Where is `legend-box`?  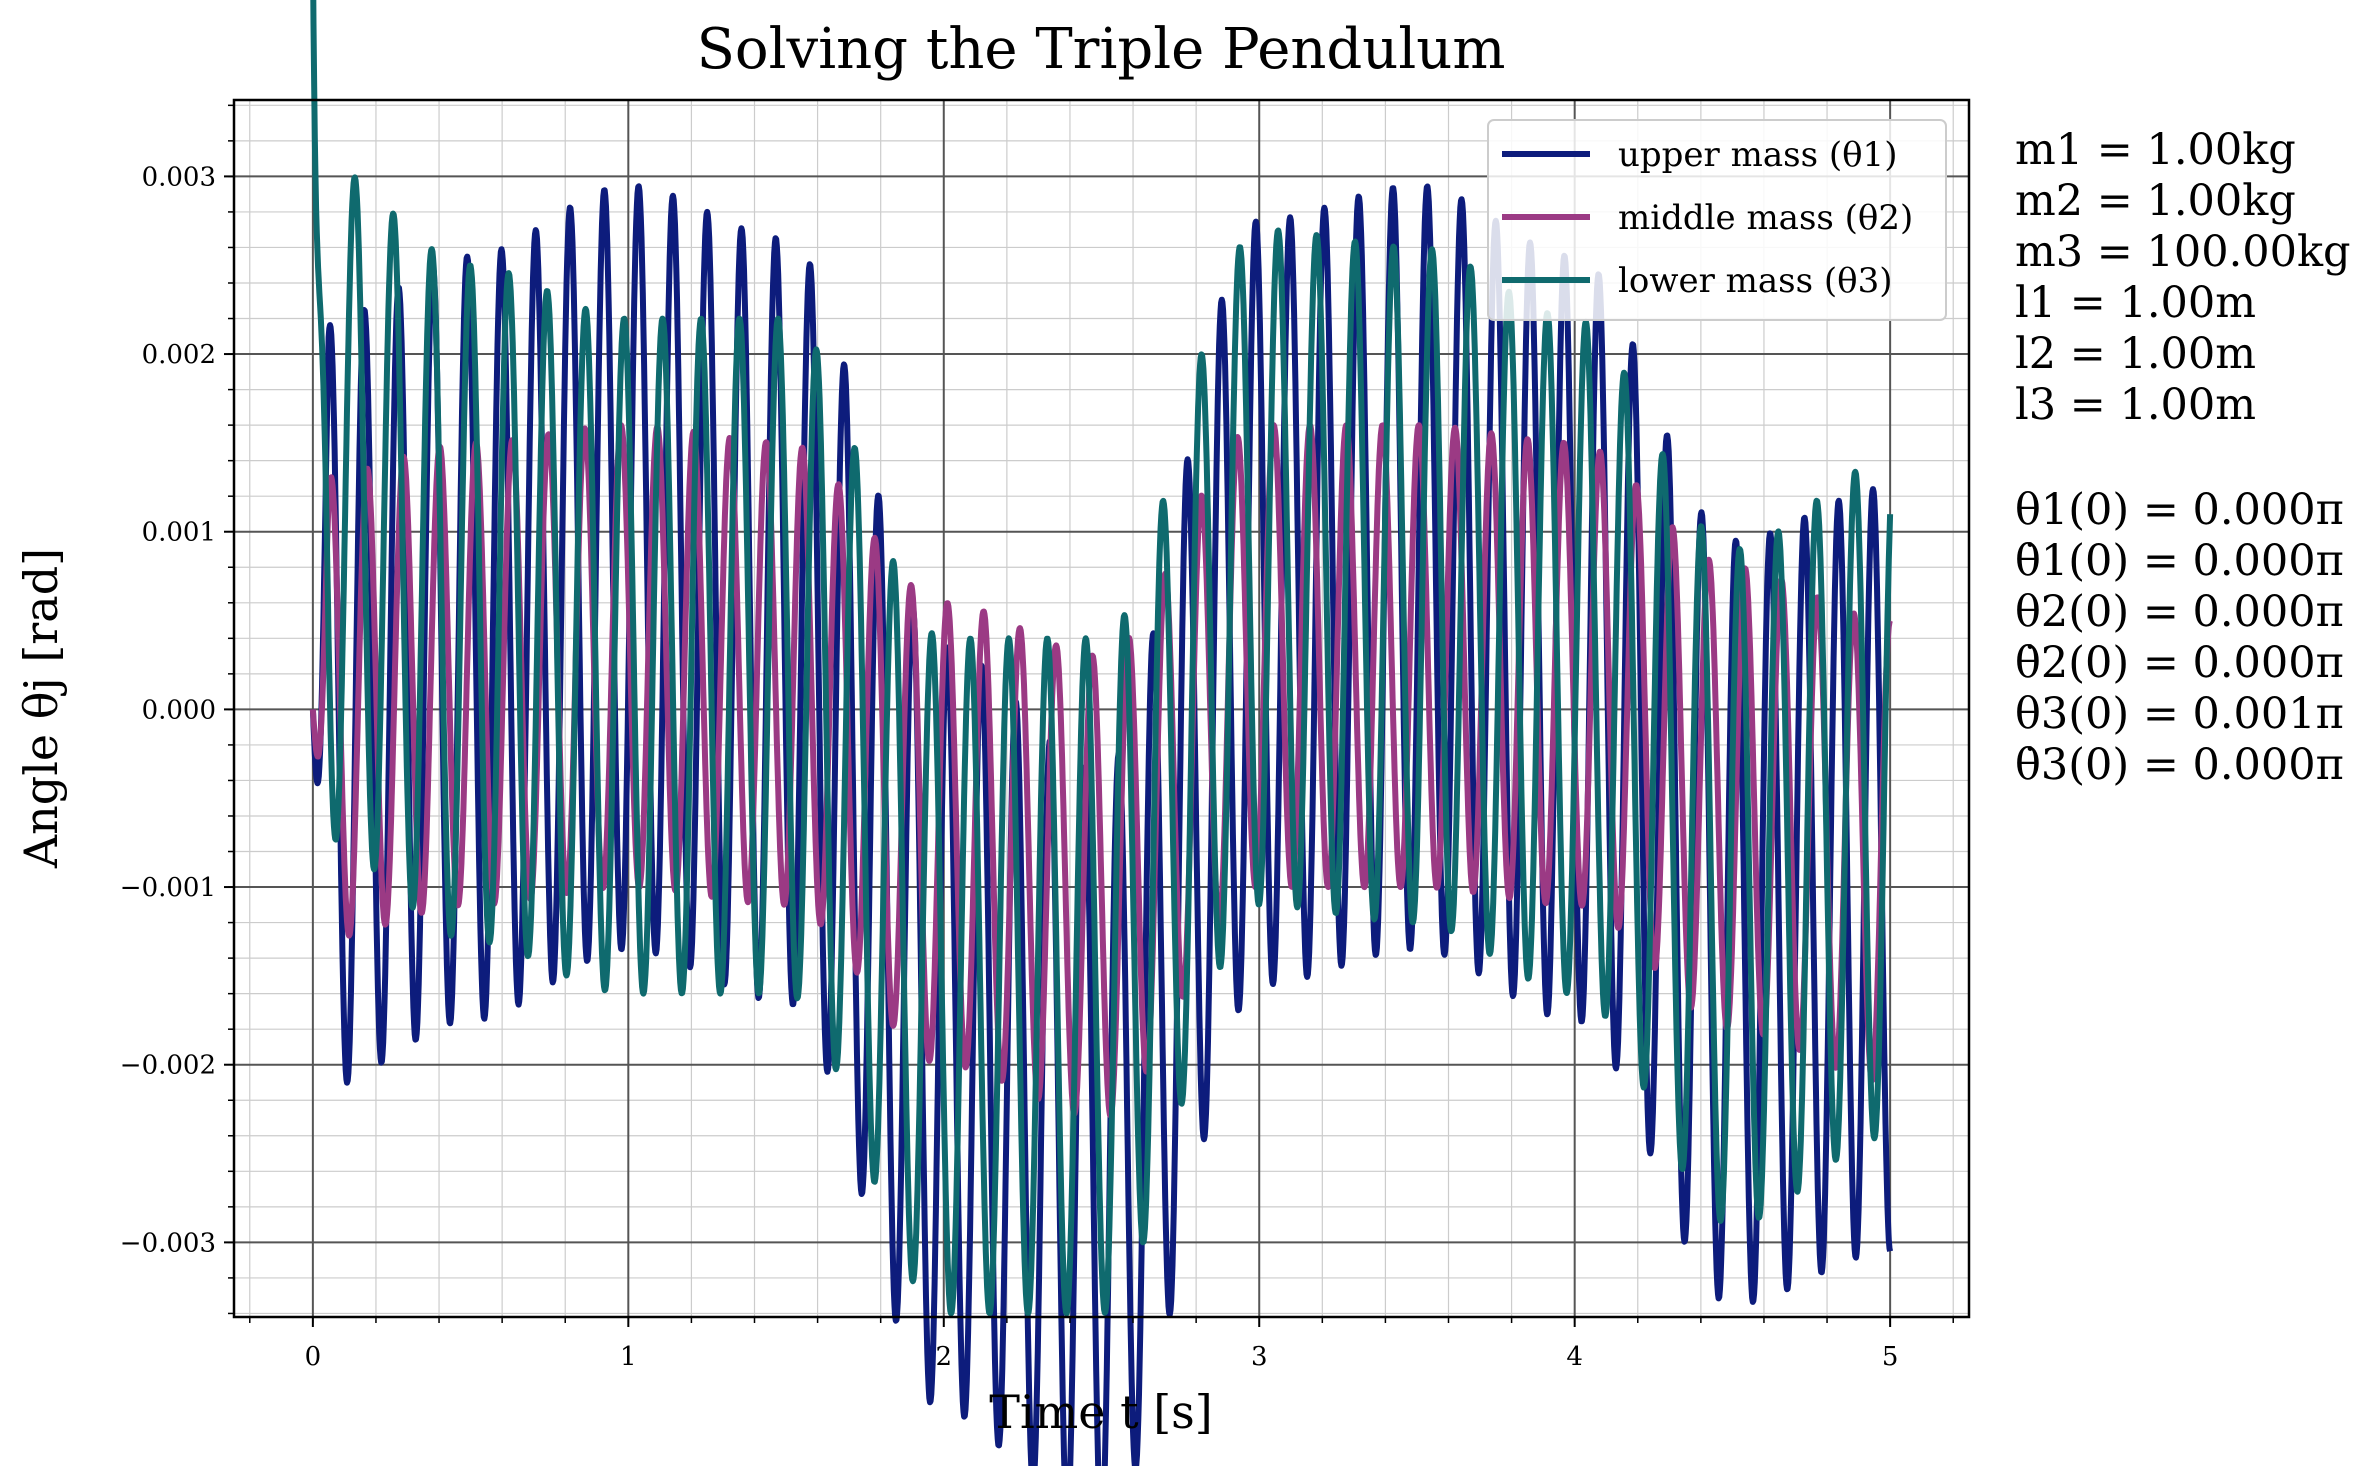 legend-box is located at coordinates (1717, 220).